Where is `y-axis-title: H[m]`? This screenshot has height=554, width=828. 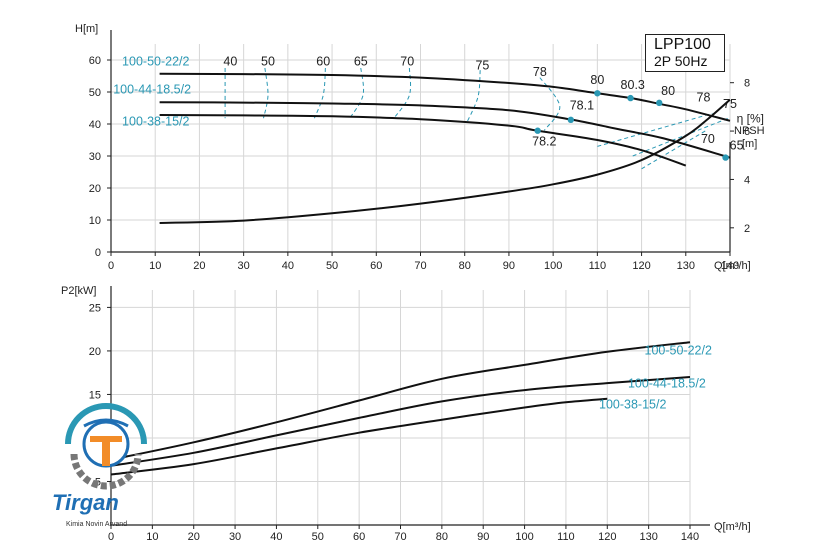
y-axis-title: H[m] is located at coordinates (86, 29).